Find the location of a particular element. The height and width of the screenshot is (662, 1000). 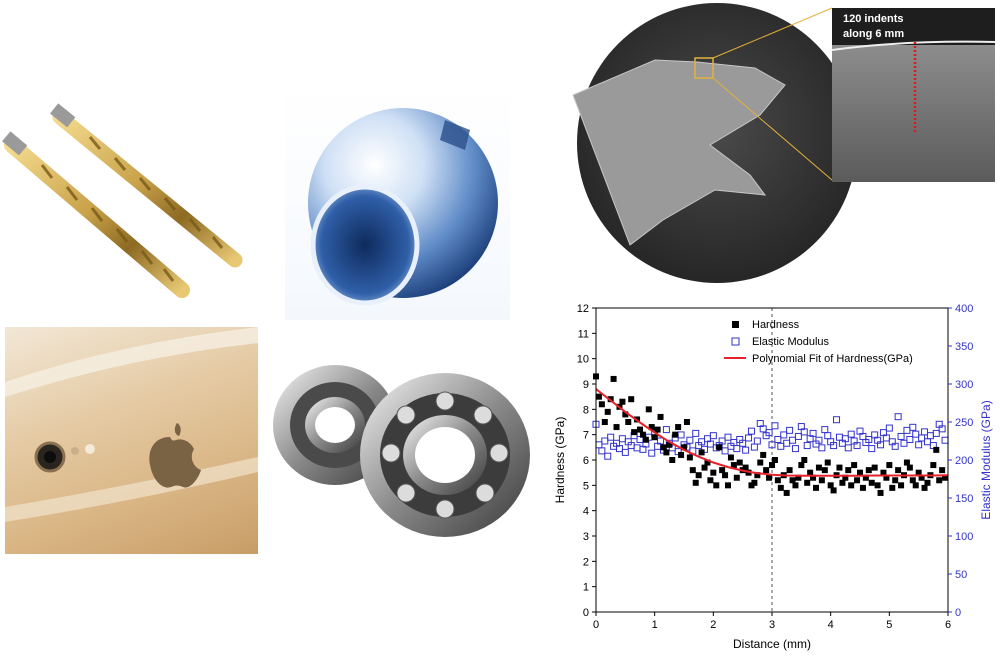

legend-label-hardness: Hardness is located at coordinates (776, 325).